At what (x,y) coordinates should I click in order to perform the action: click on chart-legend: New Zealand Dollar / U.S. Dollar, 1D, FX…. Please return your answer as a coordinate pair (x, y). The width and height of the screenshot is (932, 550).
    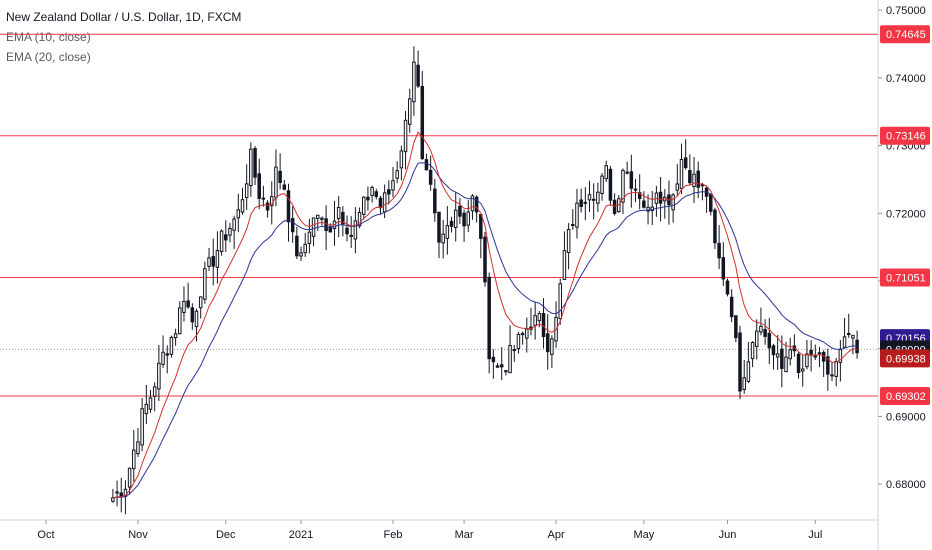
    Looking at the image, I should click on (123, 37).